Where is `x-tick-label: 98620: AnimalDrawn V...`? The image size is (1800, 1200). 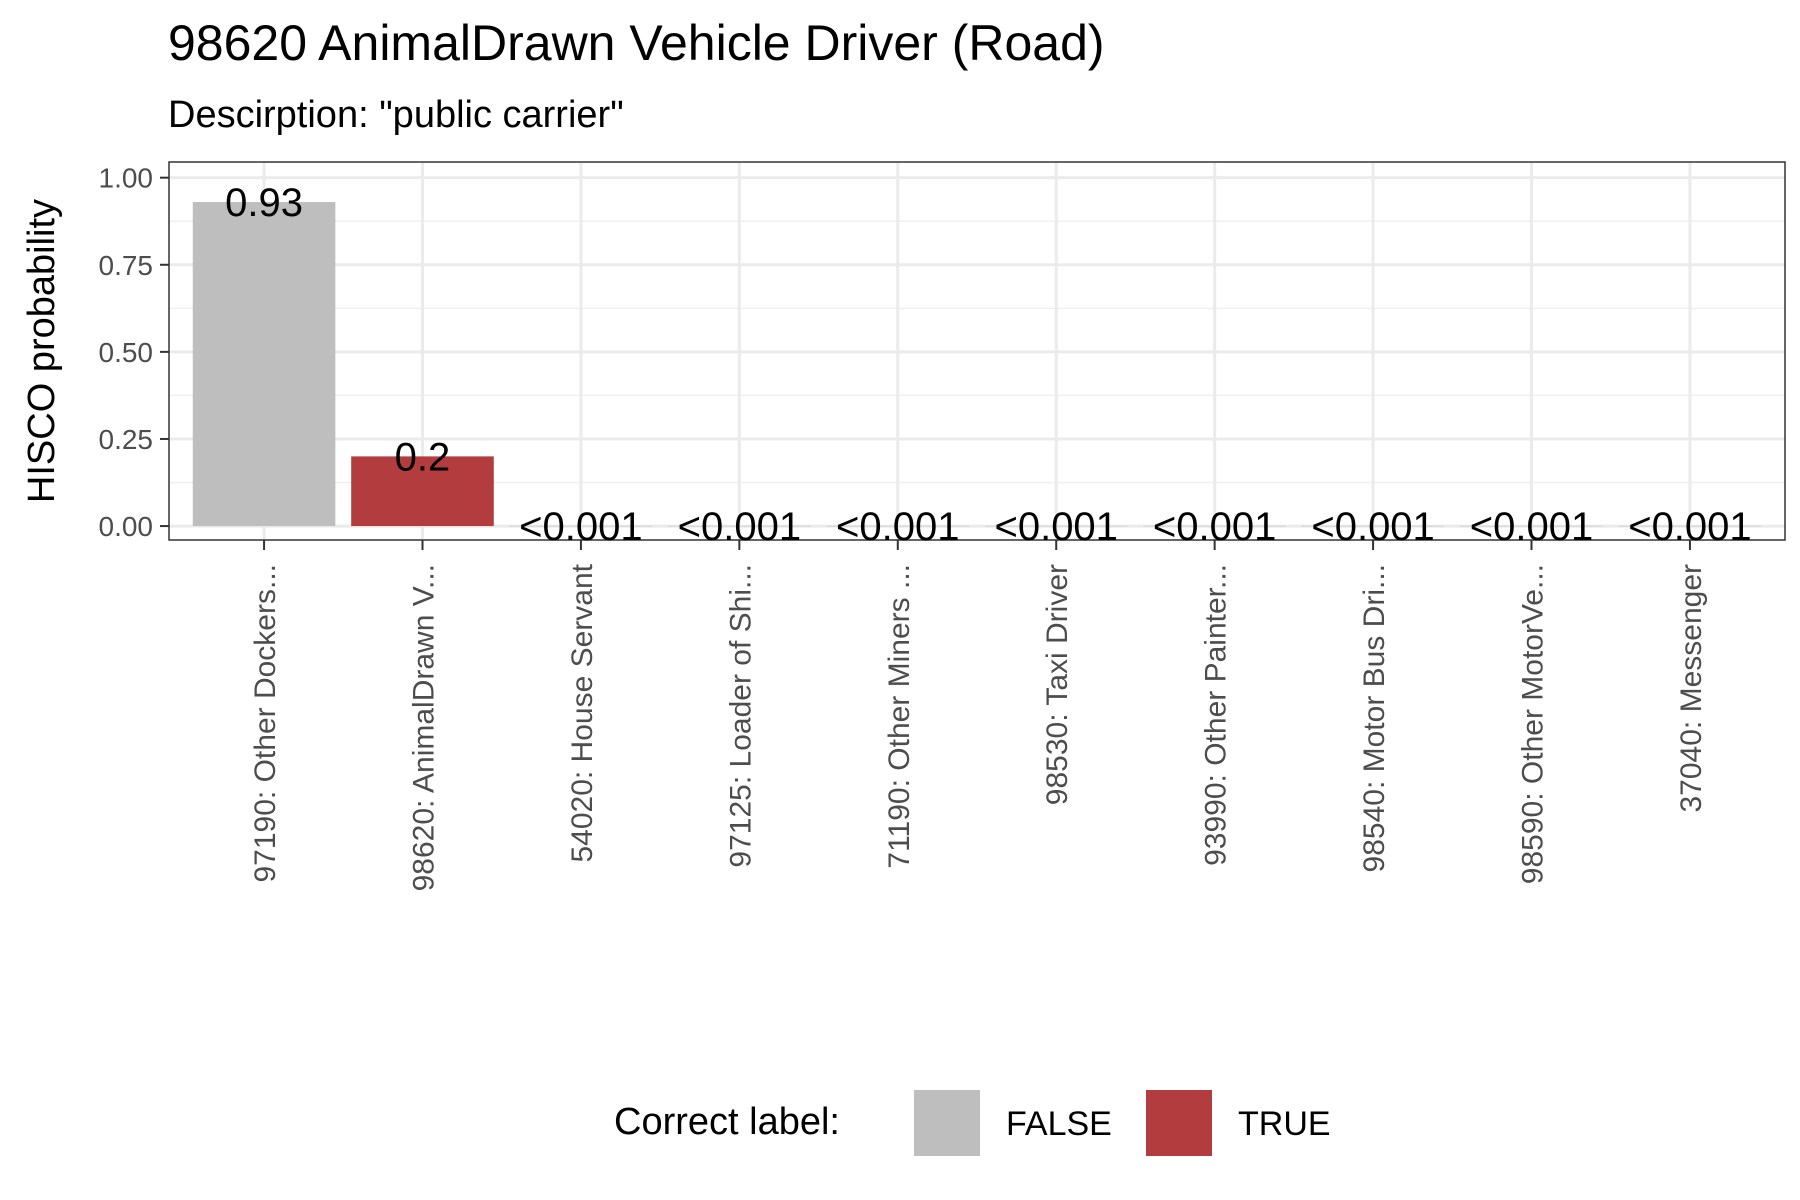
x-tick-label: 98620: AnimalDrawn V... is located at coordinates (423, 727).